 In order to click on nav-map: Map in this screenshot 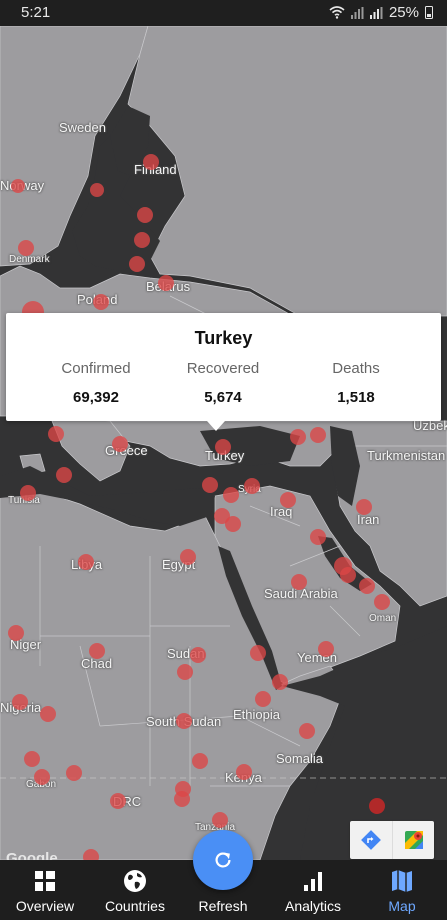, I will do `click(402, 890)`.